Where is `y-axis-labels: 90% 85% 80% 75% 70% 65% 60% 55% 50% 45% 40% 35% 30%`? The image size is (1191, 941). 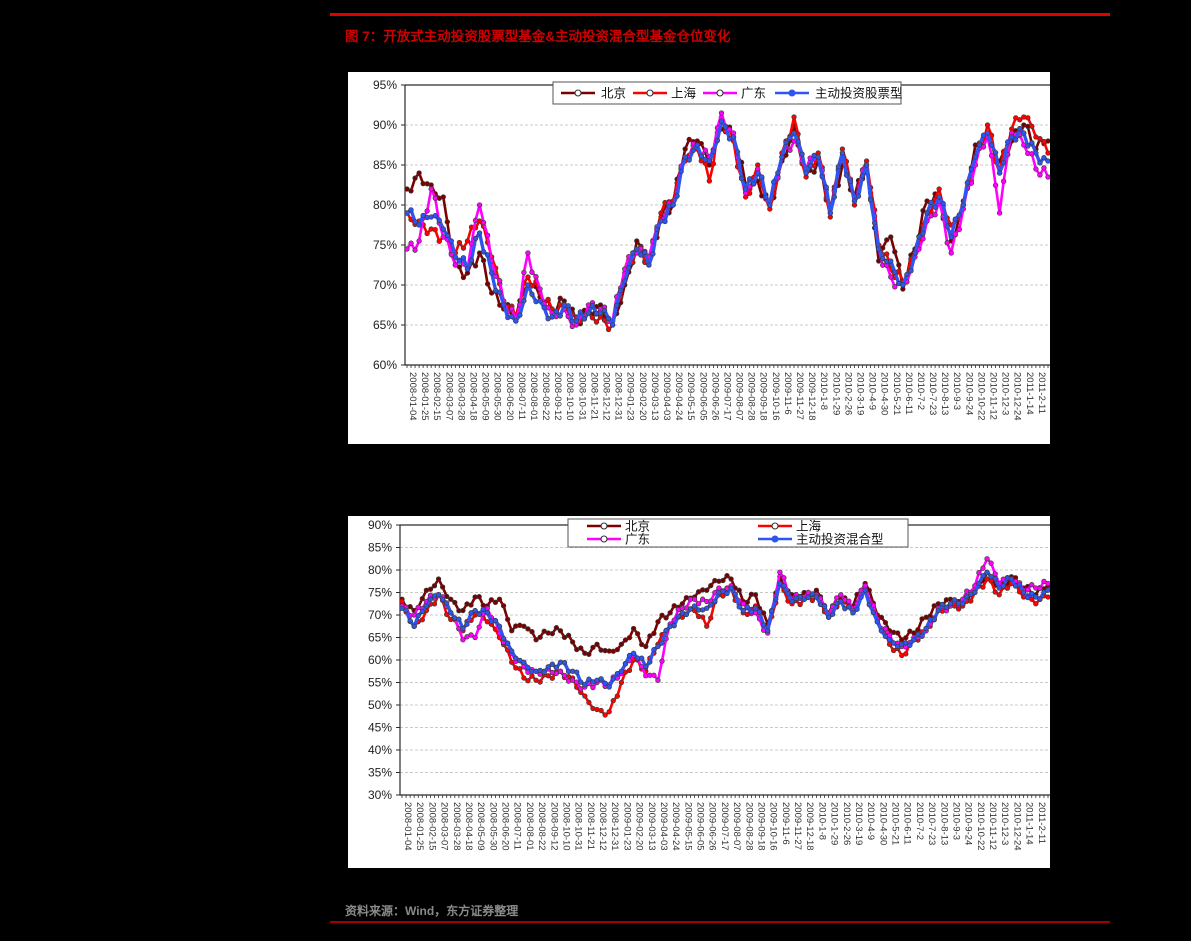
y-axis-labels: 90% 85% 80% 75% 70% 65% 60% 55% 50% 45% 40% 35% 30% is located at coordinates (384, 660).